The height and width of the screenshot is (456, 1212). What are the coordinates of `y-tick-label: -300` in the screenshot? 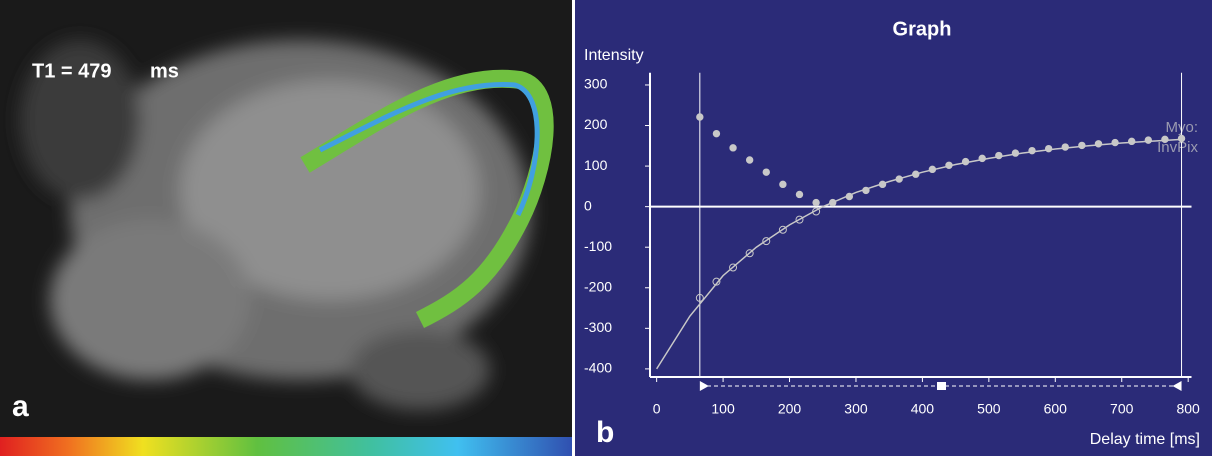 It's located at (598, 327).